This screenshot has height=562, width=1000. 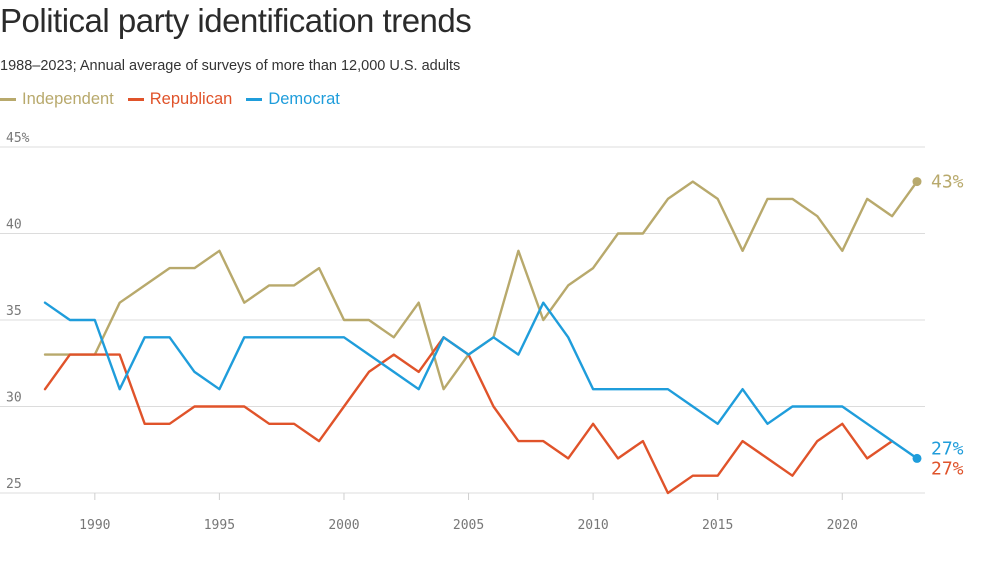 What do you see at coordinates (917, 182) in the screenshot?
I see `end-point-independent` at bounding box center [917, 182].